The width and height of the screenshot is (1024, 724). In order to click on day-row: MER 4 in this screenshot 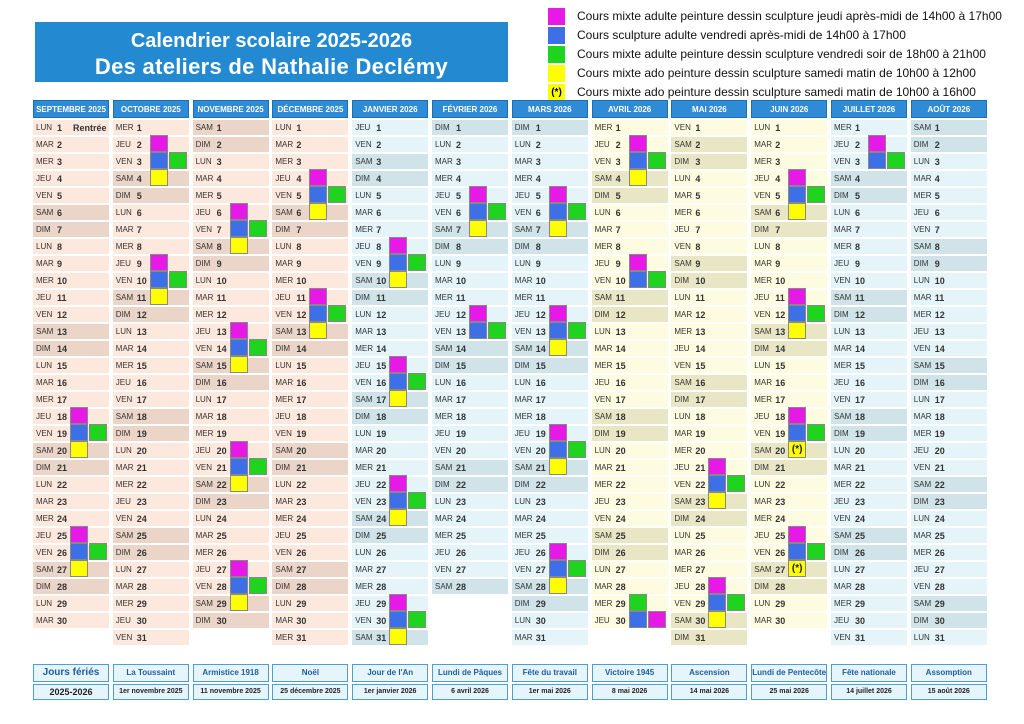, I will do `click(470, 179)`.